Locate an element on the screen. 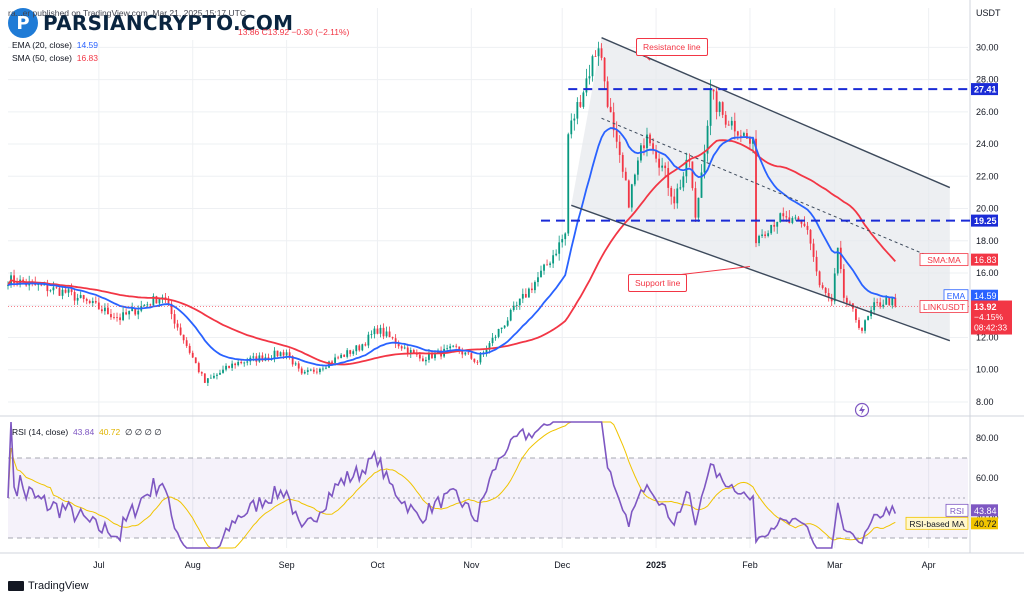 This screenshot has width=1024, height=601. sma-legend: SMA (50, close) 16.83 is located at coordinates (55, 58).